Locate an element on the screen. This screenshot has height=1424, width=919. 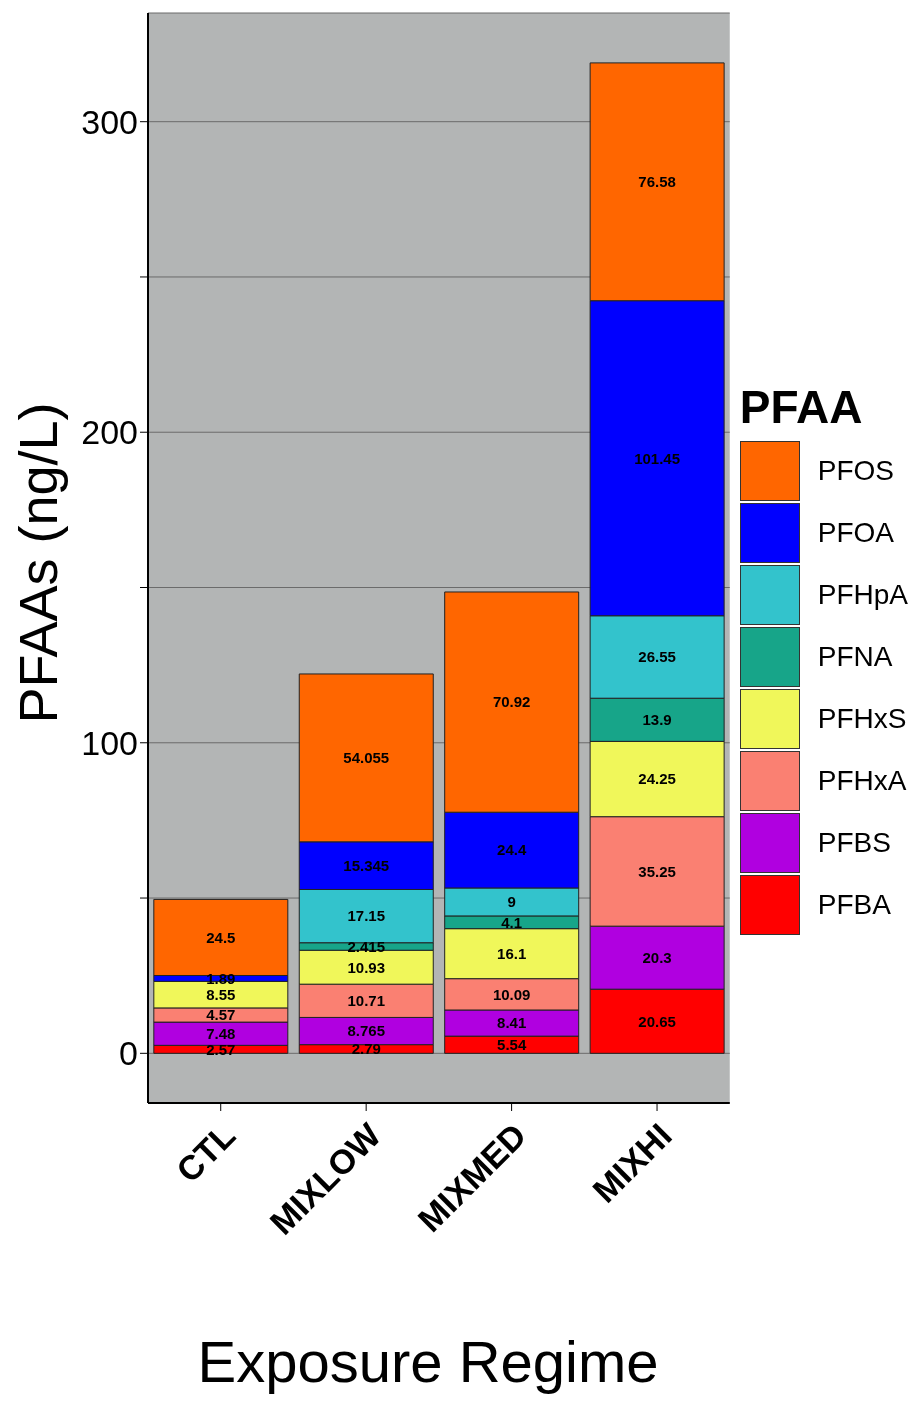
y-tick-label: 0 is located at coordinates (128, 1053).